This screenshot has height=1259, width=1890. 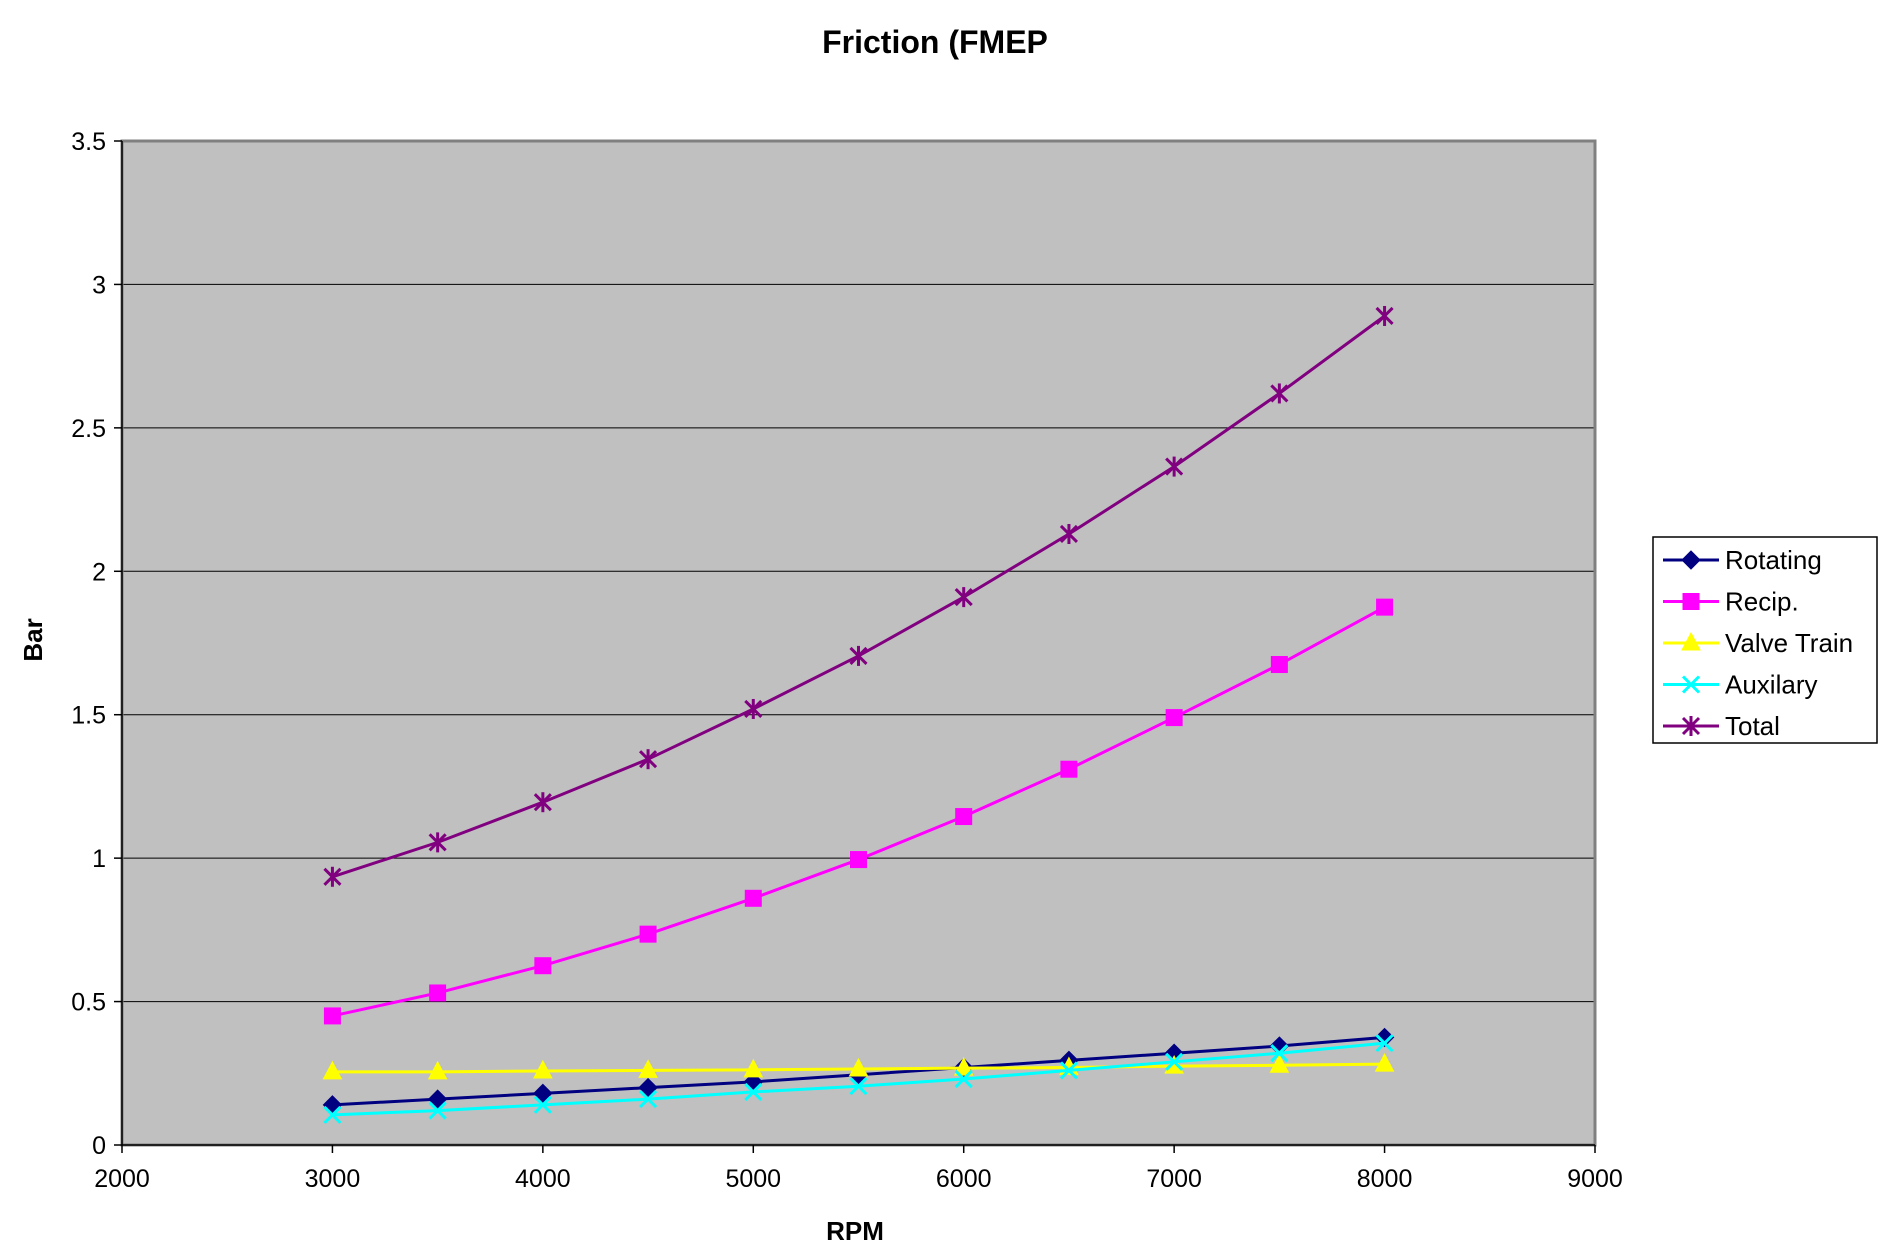 I want to click on series-auxilary, so click(x=858, y=1079).